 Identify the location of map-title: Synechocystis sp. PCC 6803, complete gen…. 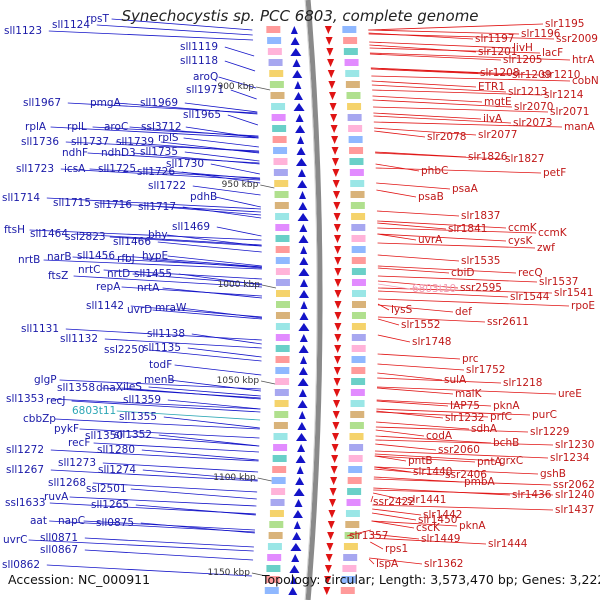
(299, 16).